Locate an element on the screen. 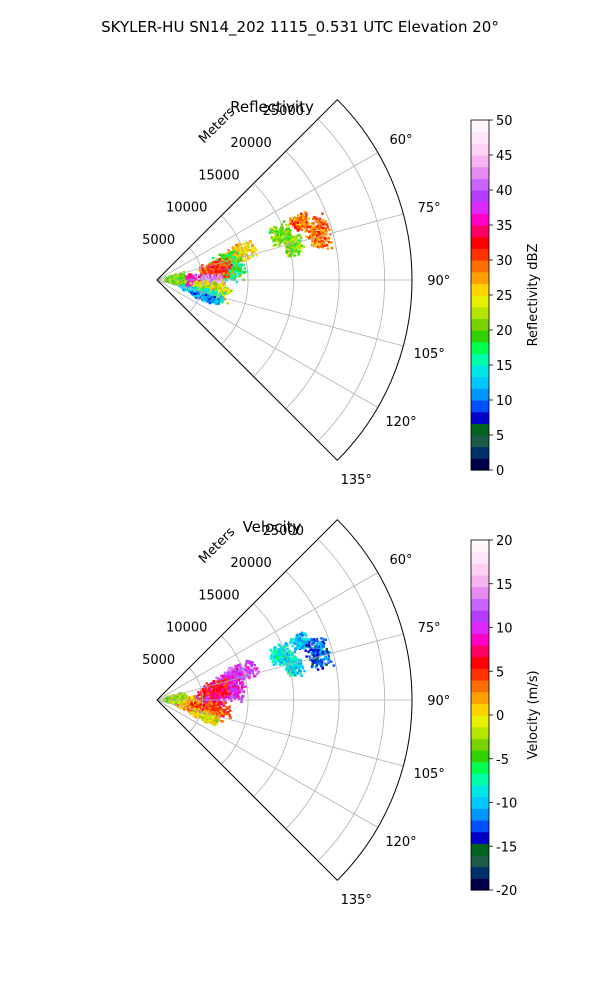 The height and width of the screenshot is (1000, 600). range-tick-label: 15000 is located at coordinates (218, 175).